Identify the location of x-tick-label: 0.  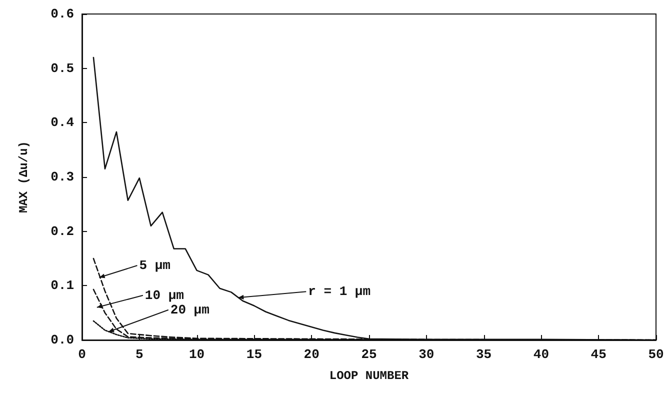
(82, 354).